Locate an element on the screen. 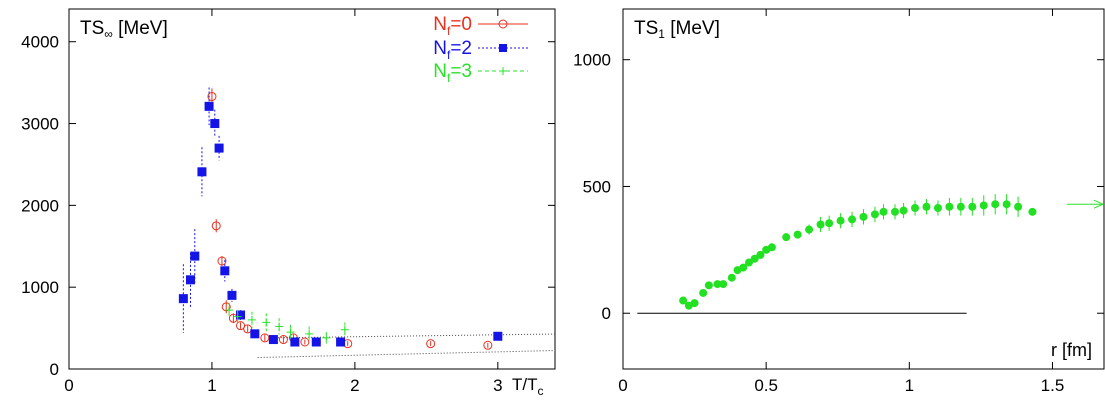 The height and width of the screenshot is (401, 1105). series-ts1 is located at coordinates (858, 252).